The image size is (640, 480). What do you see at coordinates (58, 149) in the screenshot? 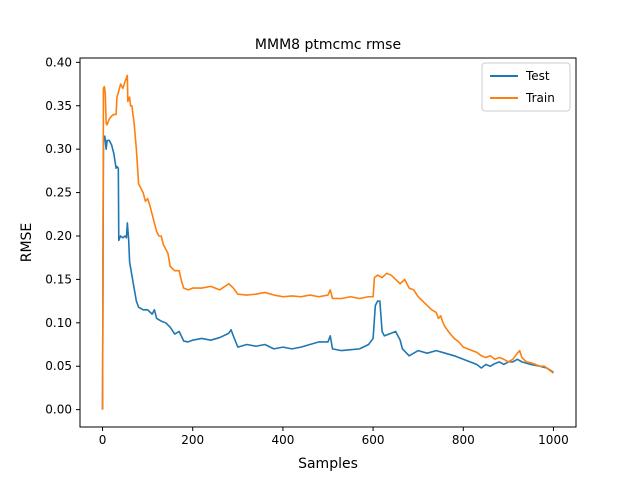
I see `y-tick-label: 0.30` at bounding box center [58, 149].